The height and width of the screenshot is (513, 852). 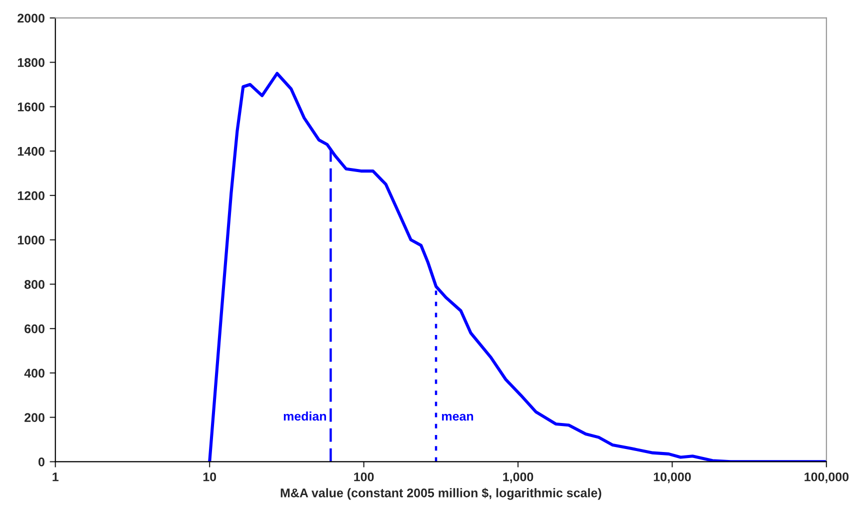 I want to click on series-label: mean, so click(x=458, y=417).